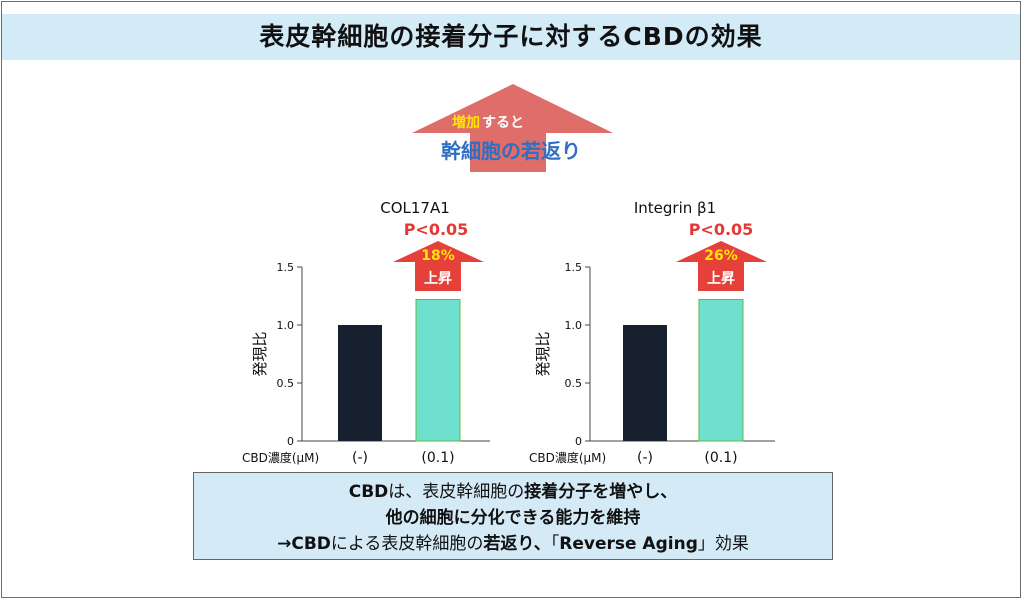 The width and height of the screenshot is (1024, 601). What do you see at coordinates (555, 544) in the screenshot?
I see `summary-text: 「` at bounding box center [555, 544].